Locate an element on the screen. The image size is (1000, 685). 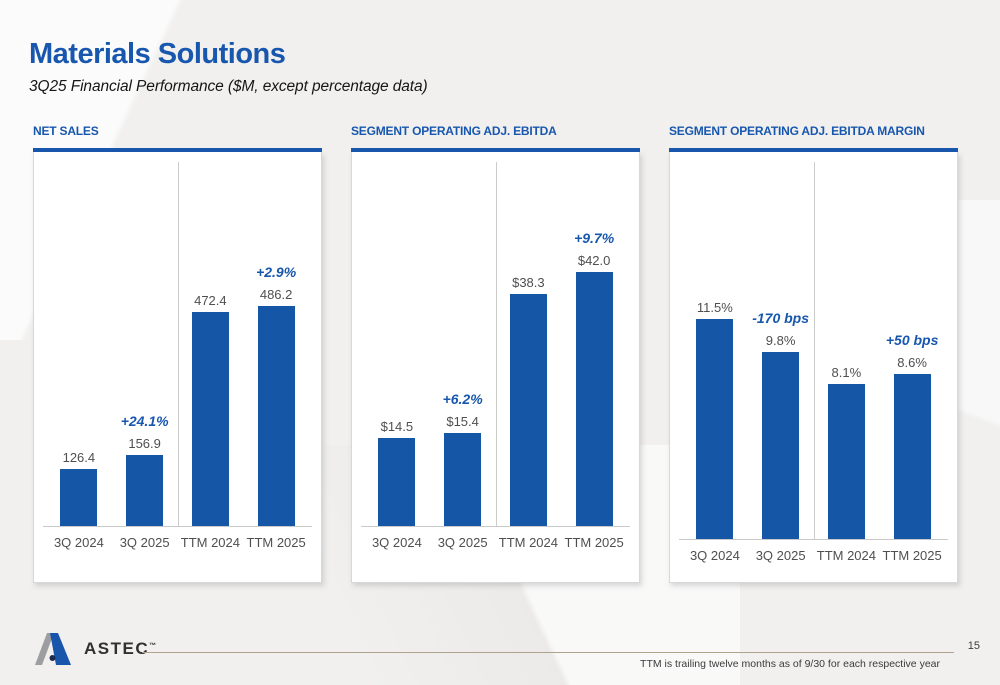
plot-area: 126.4 +24.1% 156.9 472.4 +2.9% 486.2 is located at coordinates (177, 339).